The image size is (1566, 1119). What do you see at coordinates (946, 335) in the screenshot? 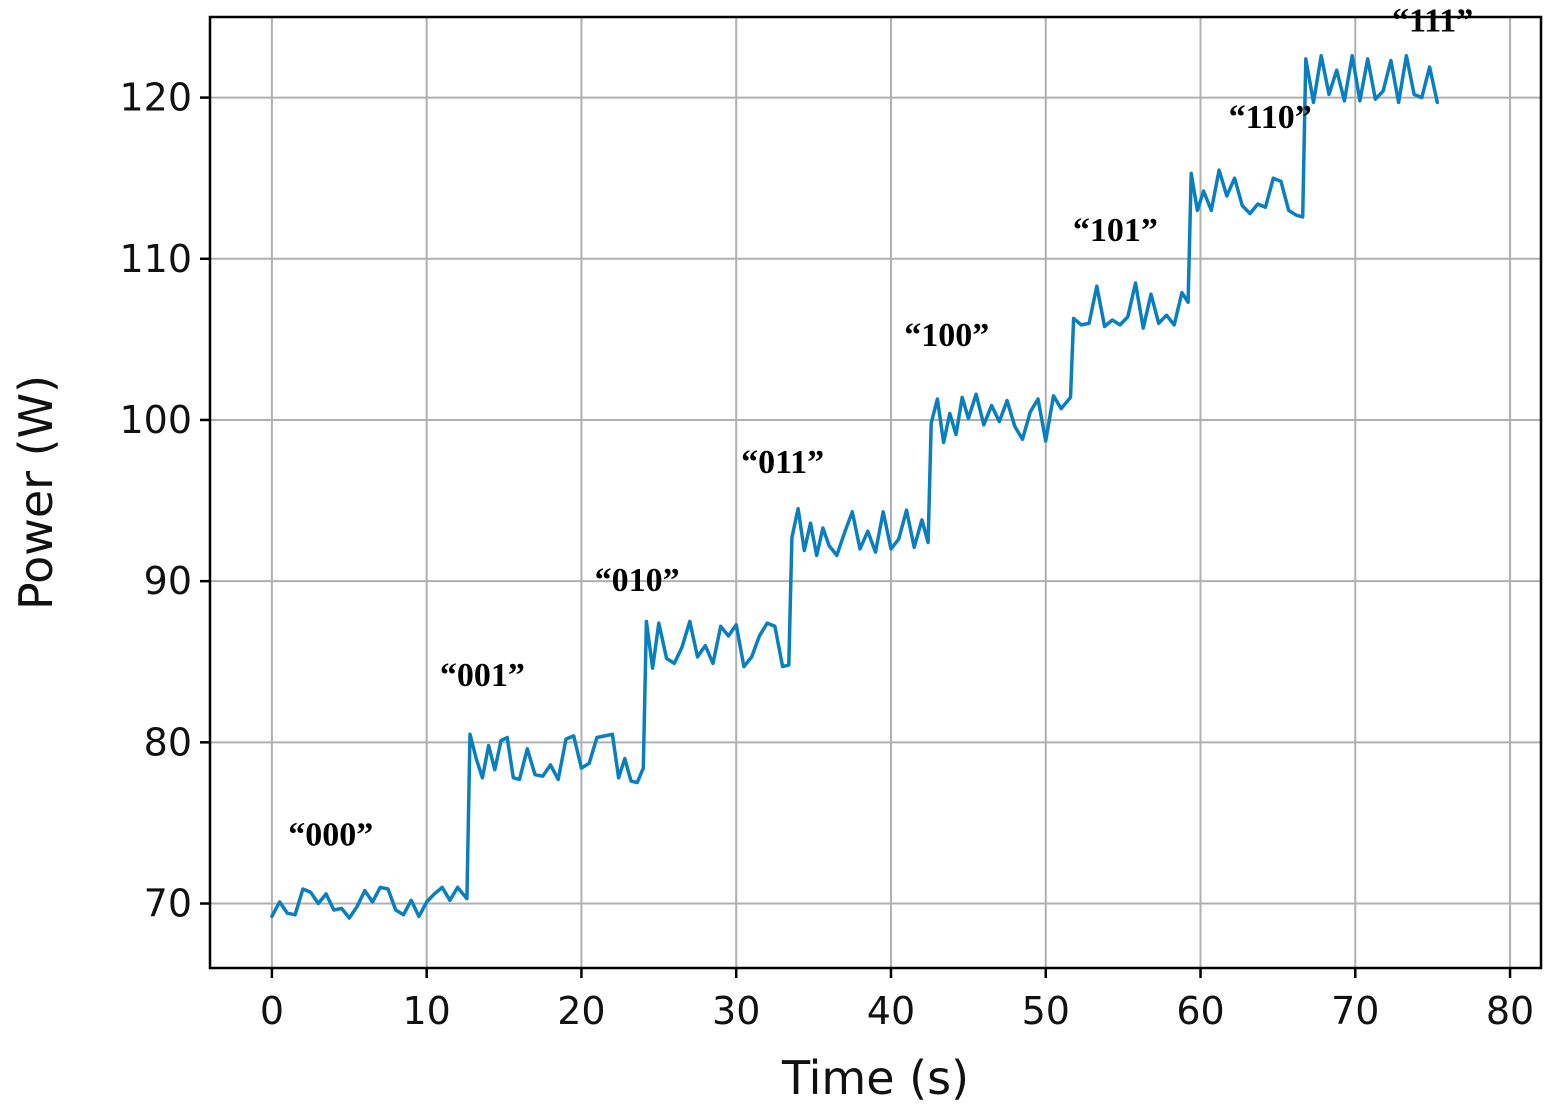
I see `state-annotation: “100”` at bounding box center [946, 335].